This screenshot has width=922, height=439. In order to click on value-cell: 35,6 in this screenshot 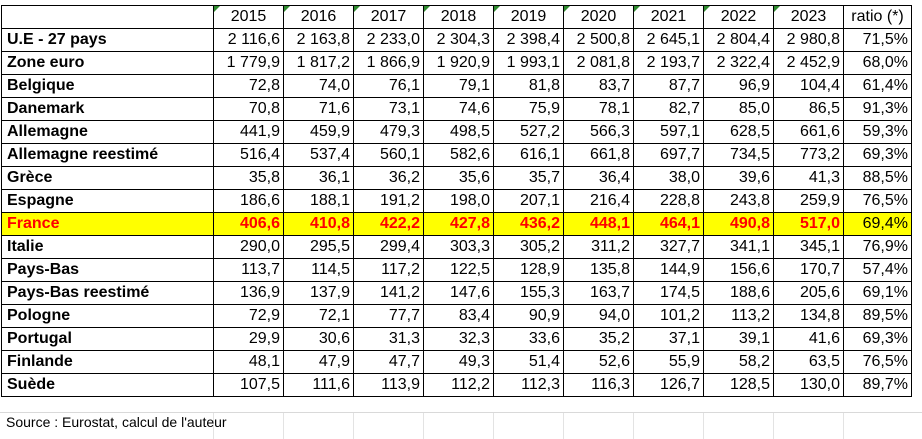, I will do `click(458, 178)`.